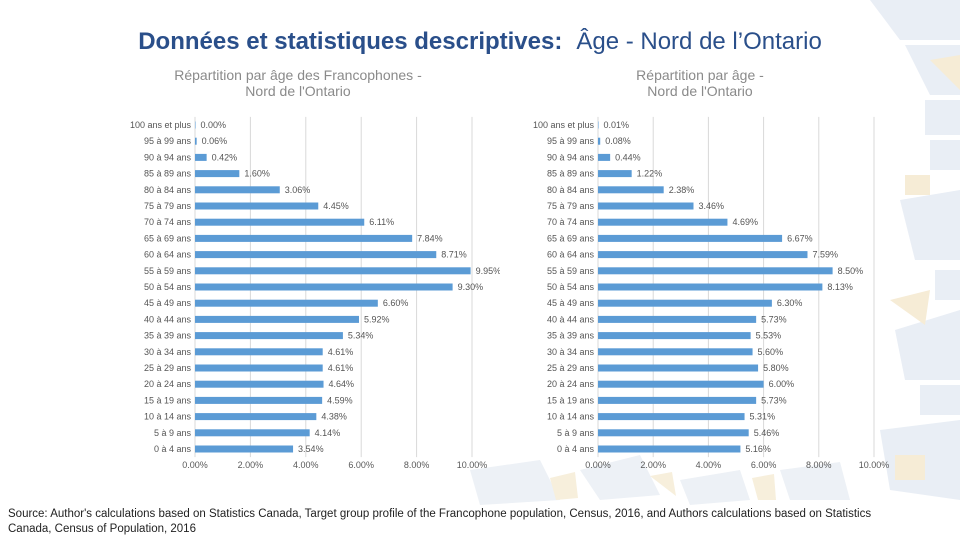 This screenshot has width=960, height=540. Describe the element at coordinates (350, 41) in the screenshot. I see `slide-title-main: Données et statistiques descriptives:` at that location.